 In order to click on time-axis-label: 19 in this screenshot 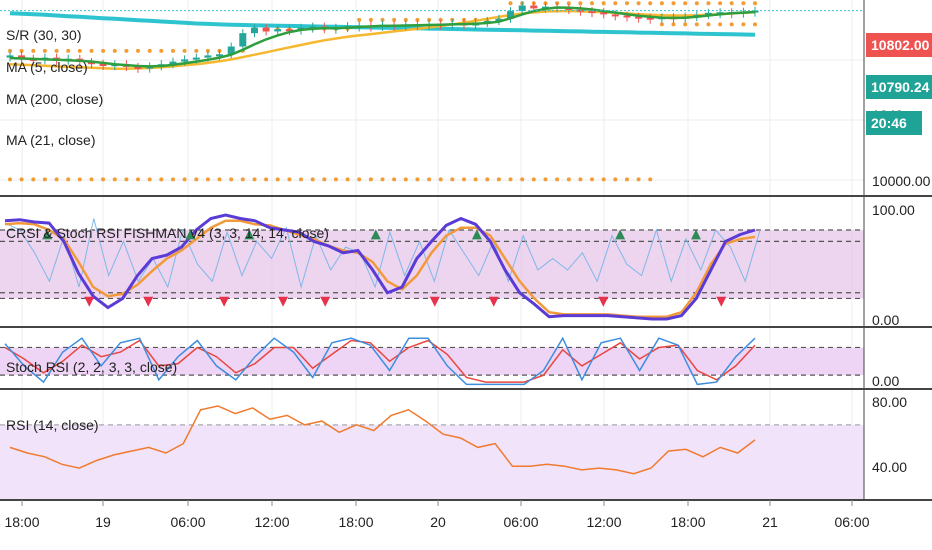, I will do `click(103, 522)`.